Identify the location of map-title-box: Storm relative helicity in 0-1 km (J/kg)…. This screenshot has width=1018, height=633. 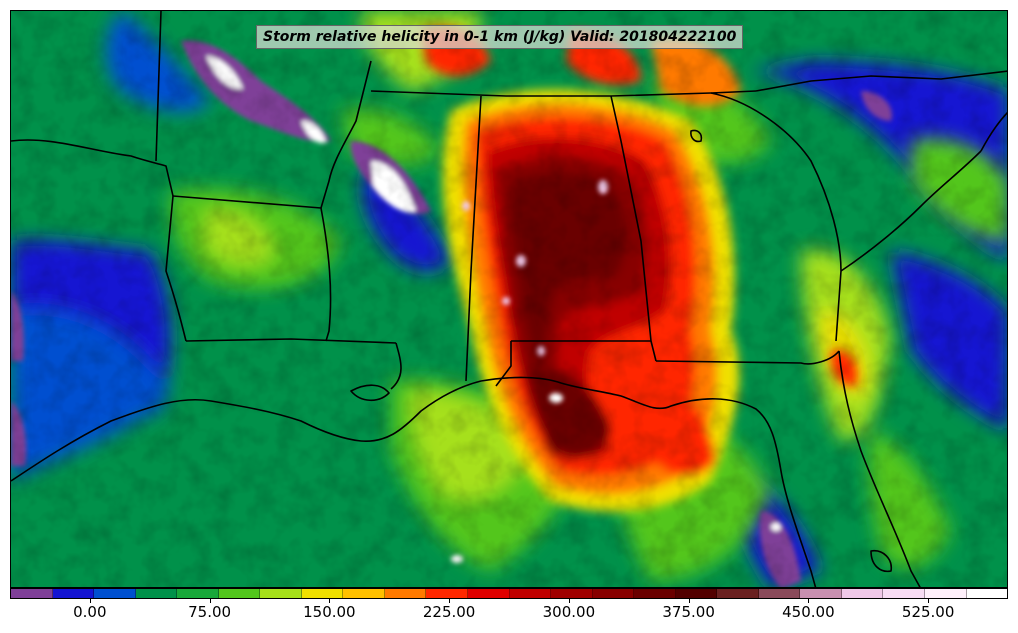
(500, 37).